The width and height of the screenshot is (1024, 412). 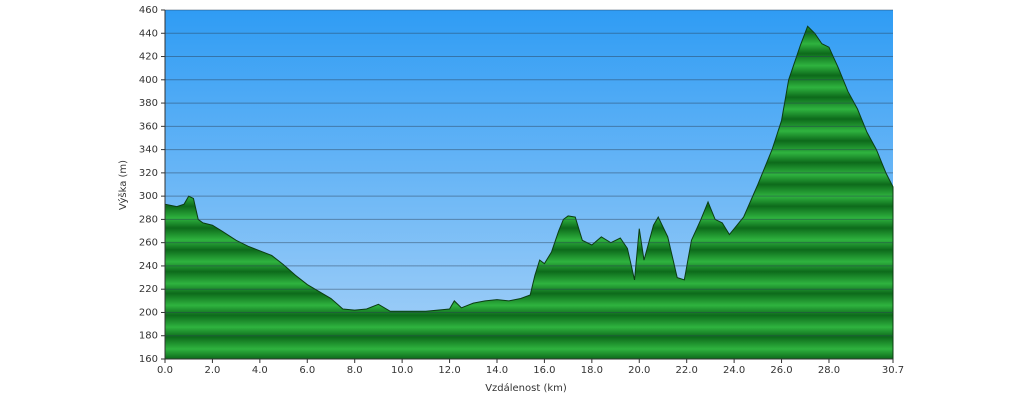 What do you see at coordinates (148, 10) in the screenshot?
I see `y-tick-label: 460` at bounding box center [148, 10].